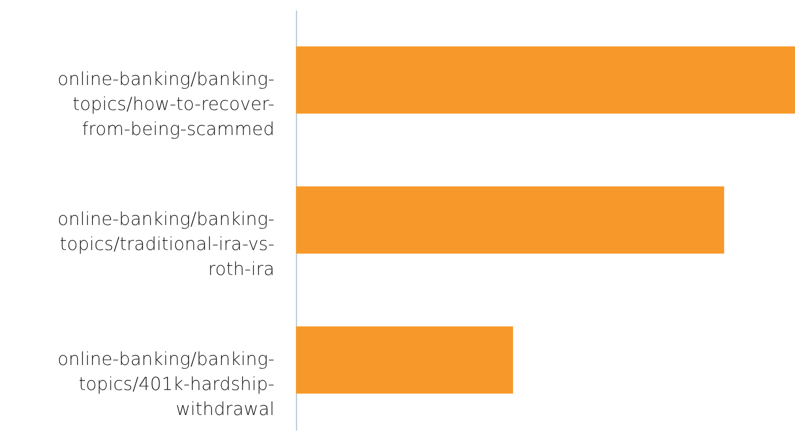  Describe the element at coordinates (166, 104) in the screenshot. I see `y-tick-label: online-banking/banking-topics/how-to-recover-from-being-scammed` at that location.